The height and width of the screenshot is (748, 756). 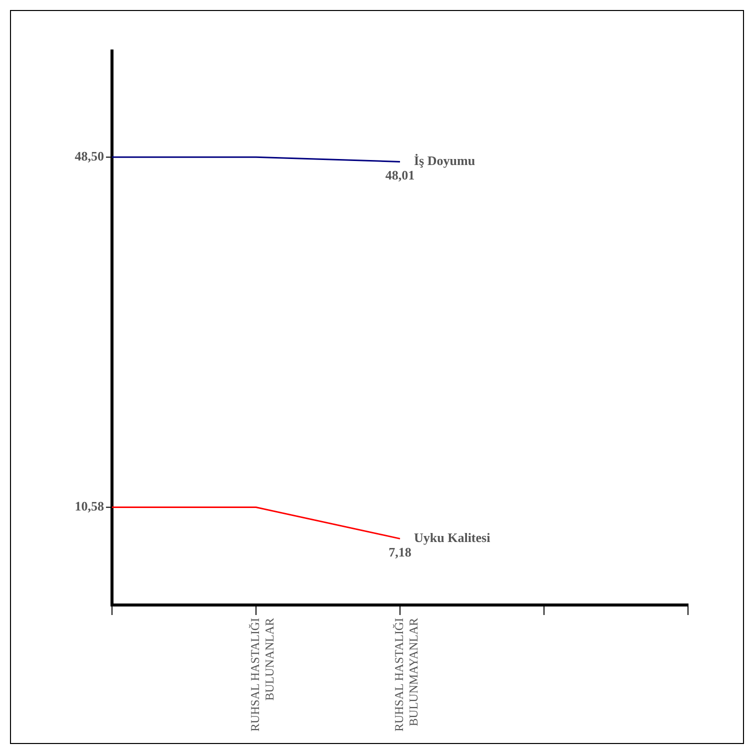 What do you see at coordinates (452, 538) in the screenshot?
I see `series-label: Uyku Kalitesi` at bounding box center [452, 538].